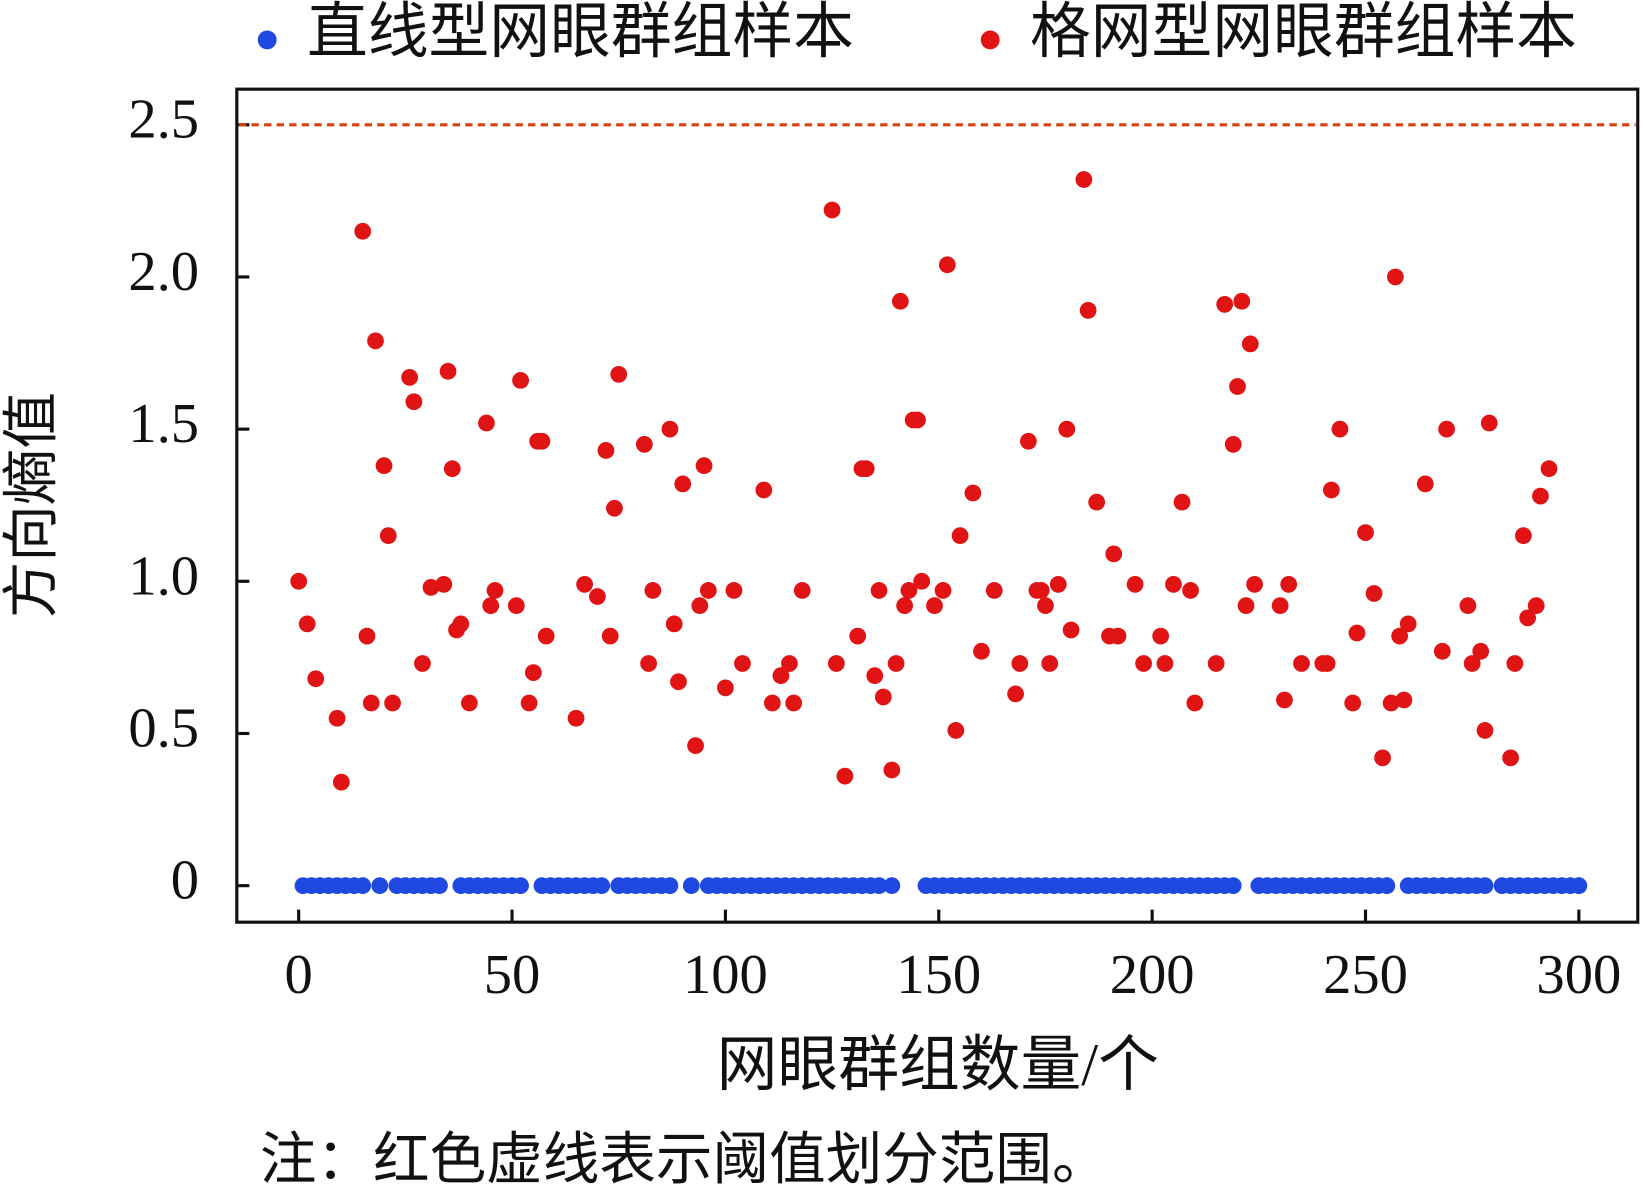  Describe the element at coordinates (938, 1065) in the screenshot. I see `x-axis-label: 网眼群组数量/个` at that location.